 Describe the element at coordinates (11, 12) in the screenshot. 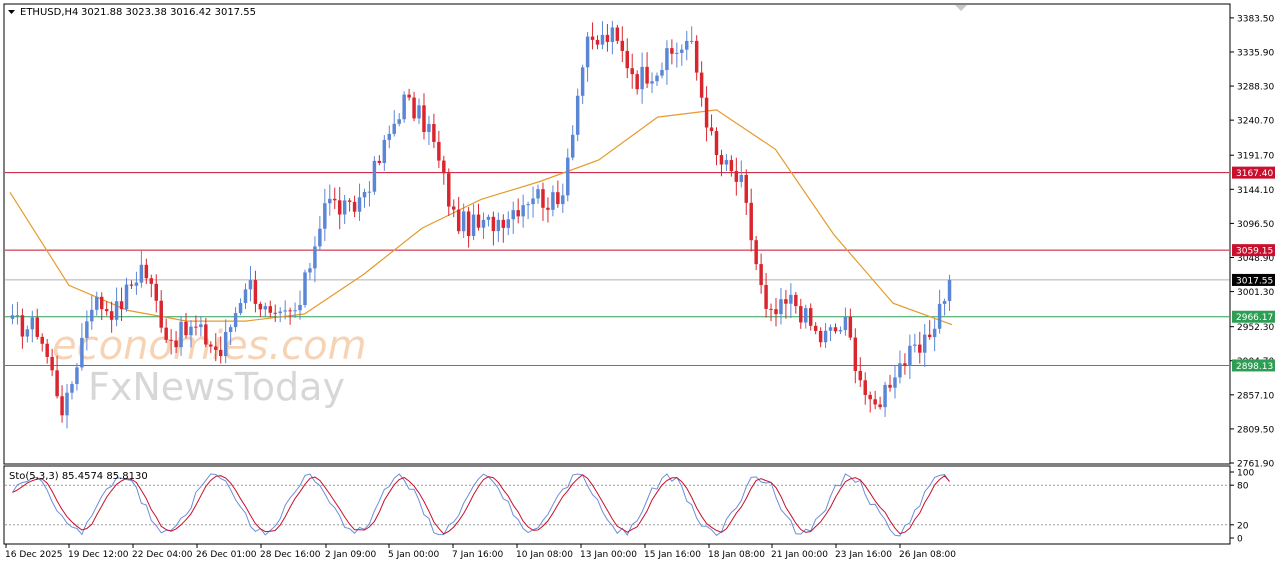

I see `symbol-dropdown-icon` at that location.